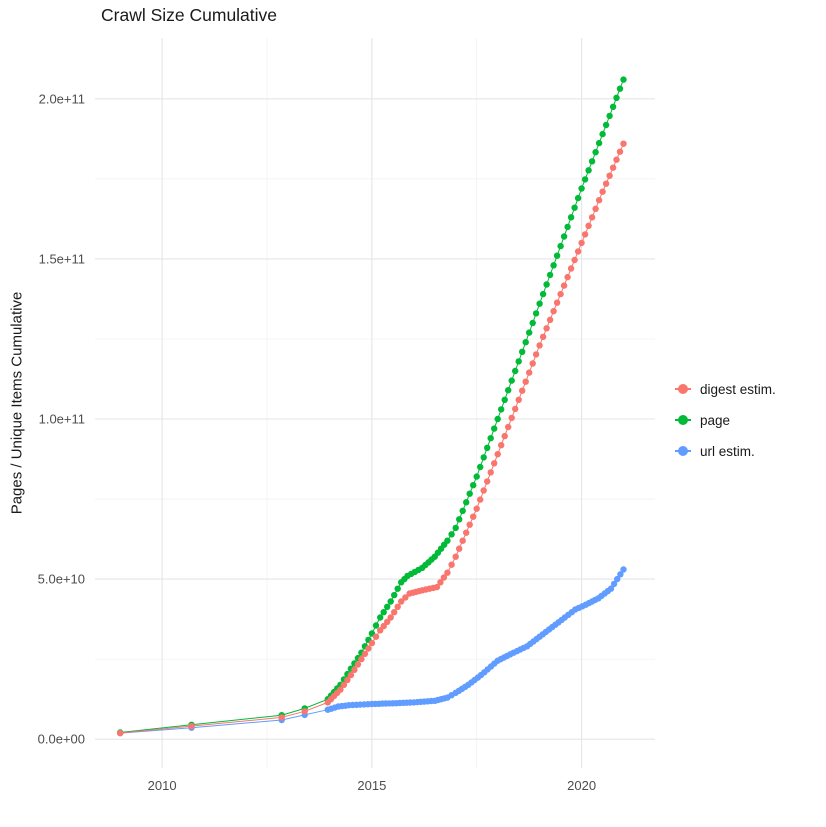  I want to click on y-tick-label: 5.0e+10, so click(61, 579).